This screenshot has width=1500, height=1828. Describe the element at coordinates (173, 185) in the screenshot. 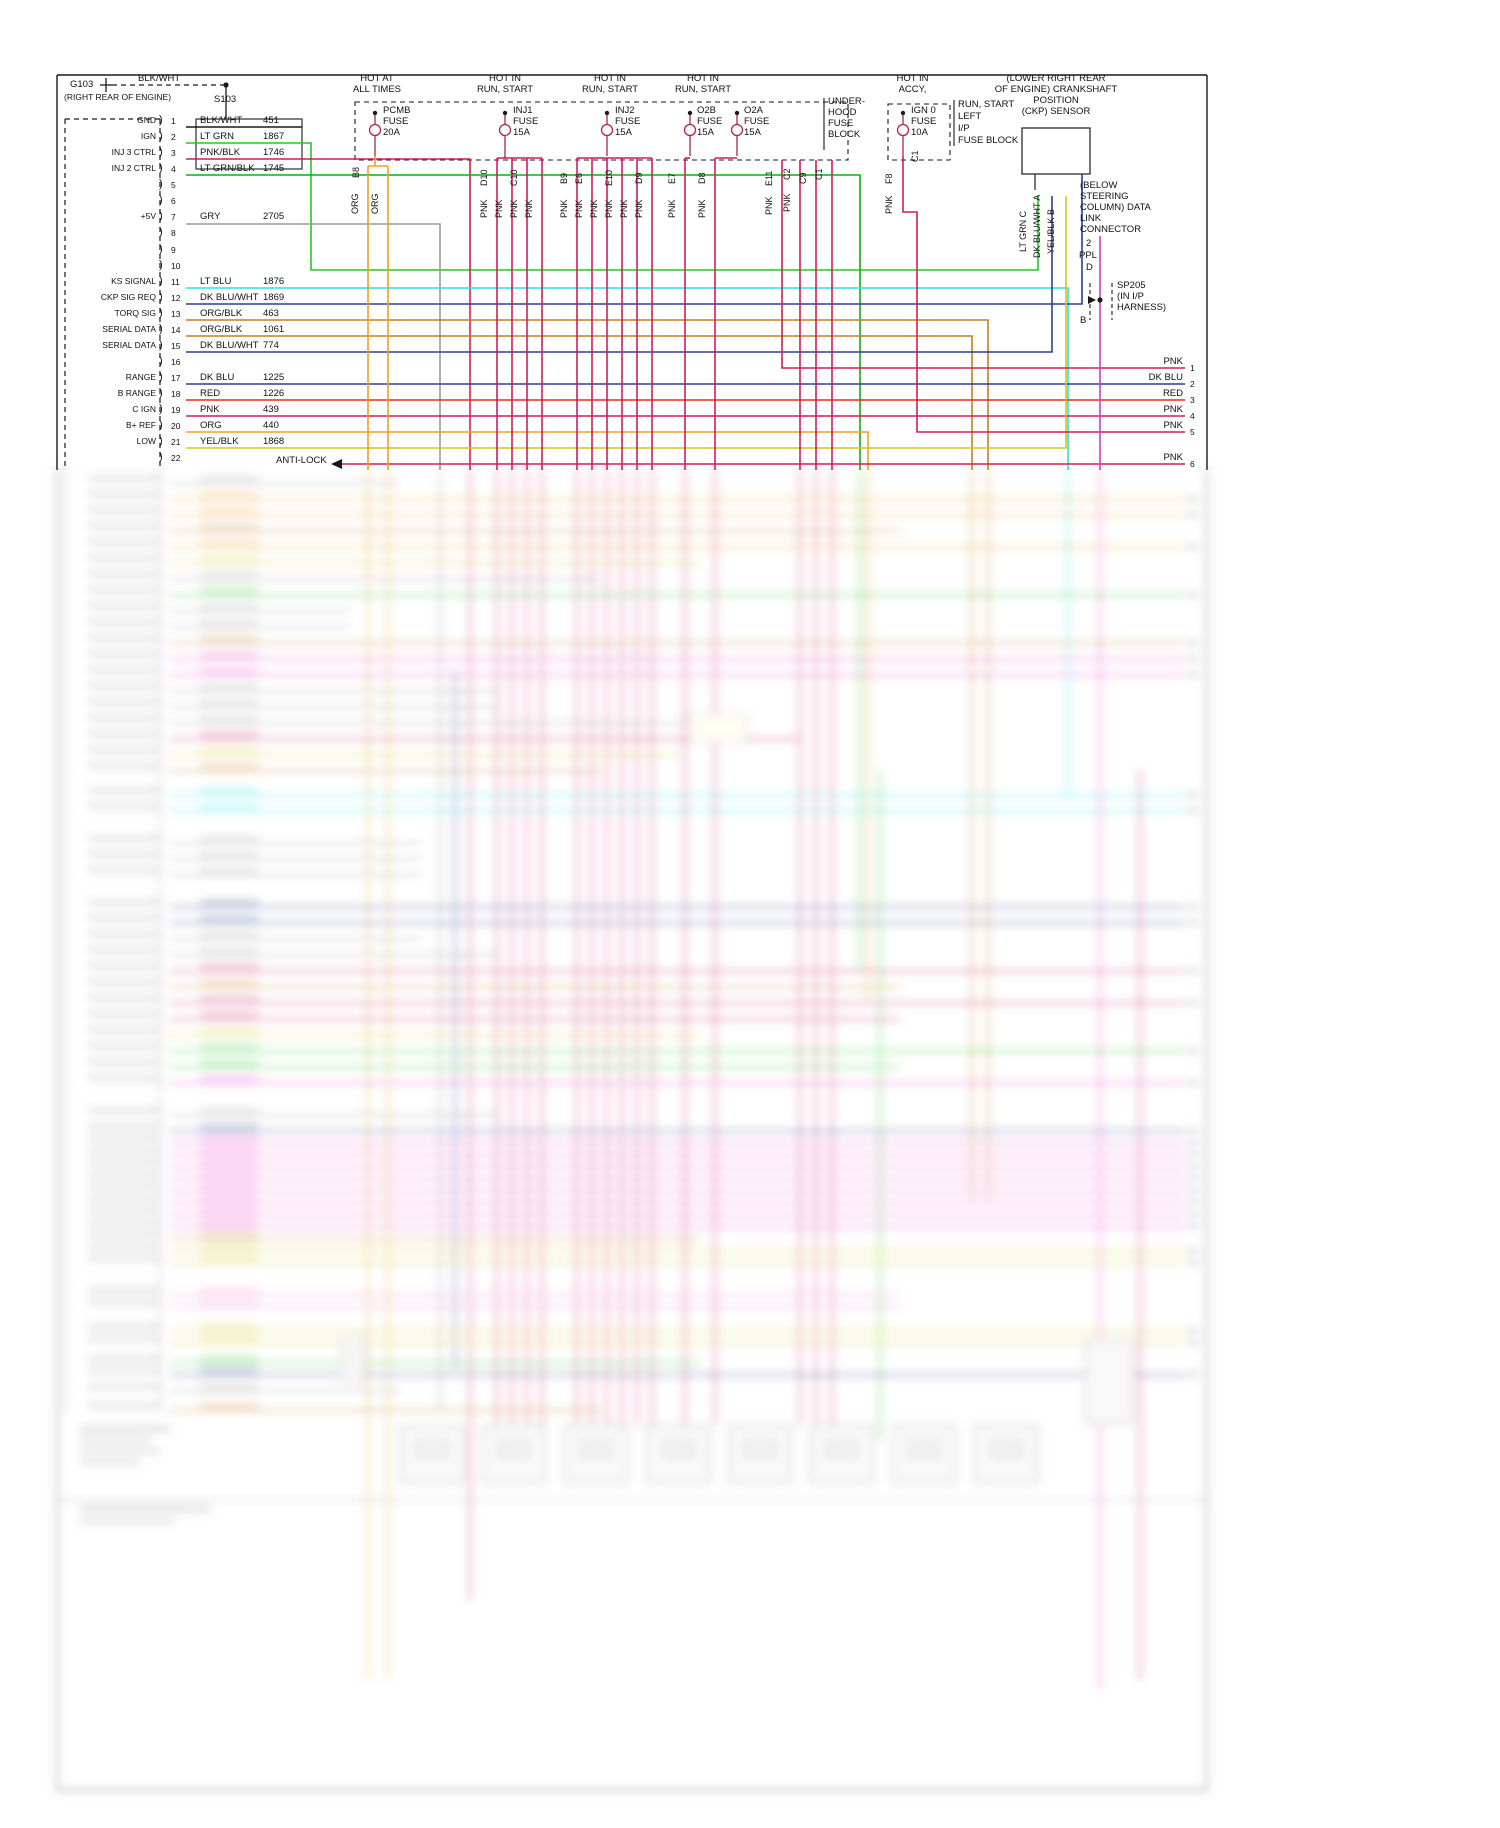

I see `pin-number: 5` at that location.